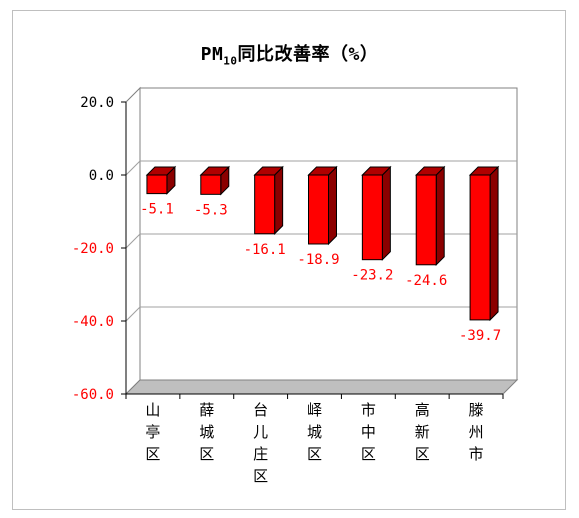  I want to click on data-label: -5.3, so click(211, 210).